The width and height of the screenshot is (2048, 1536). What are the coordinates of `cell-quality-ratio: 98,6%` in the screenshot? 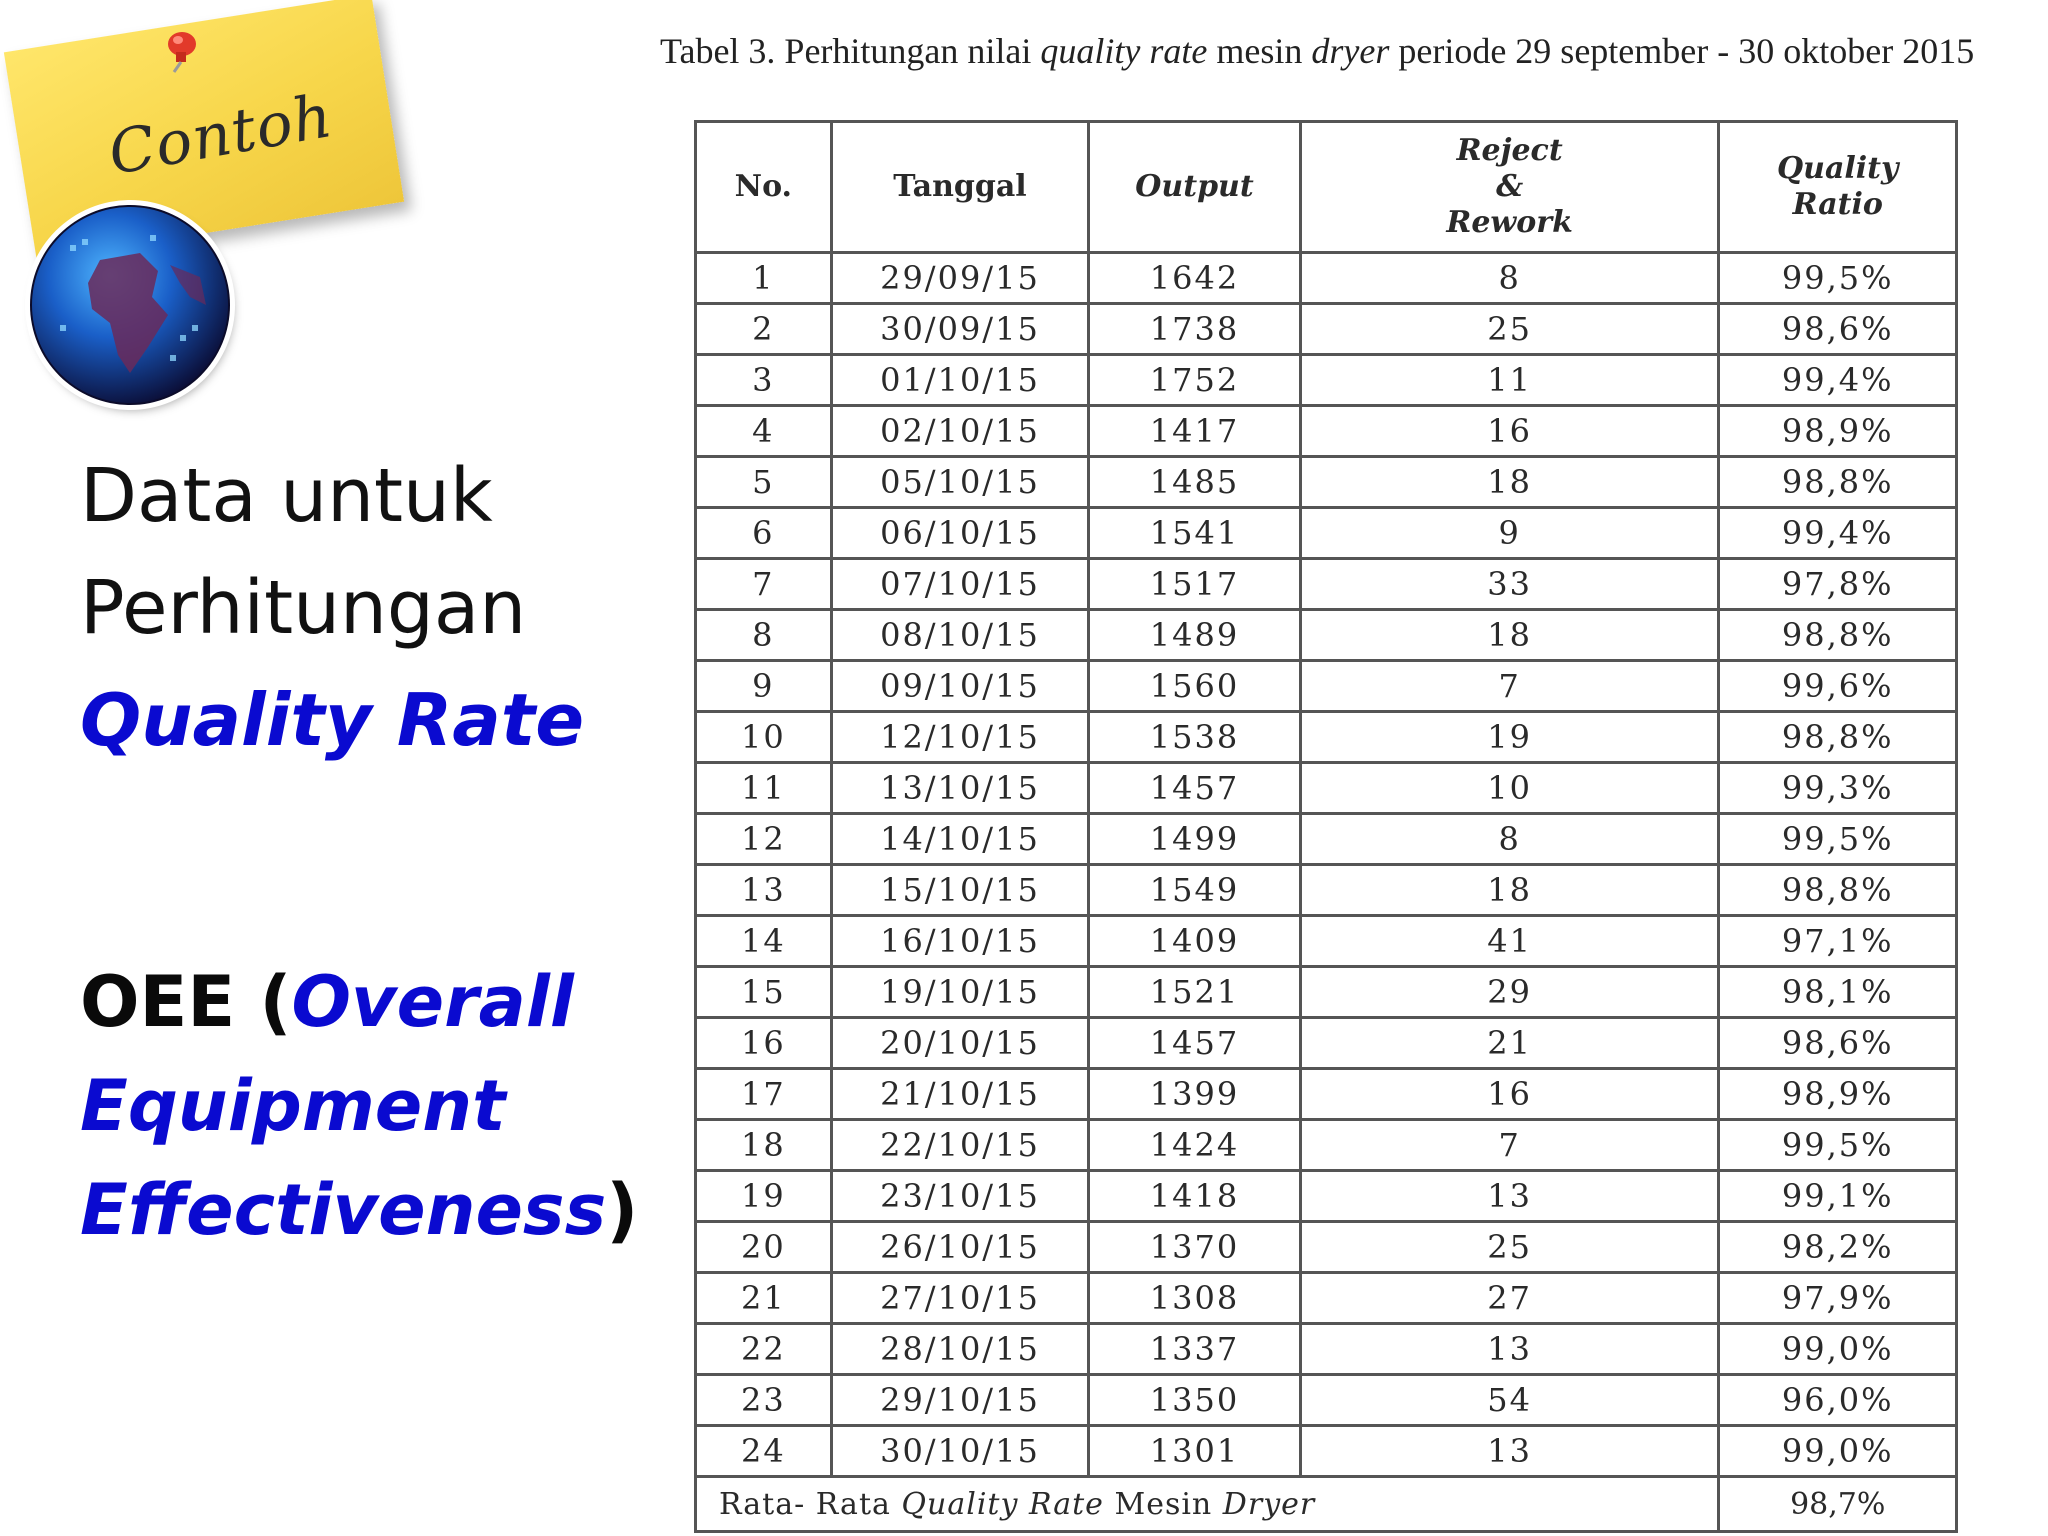 It's located at (1837, 1043).